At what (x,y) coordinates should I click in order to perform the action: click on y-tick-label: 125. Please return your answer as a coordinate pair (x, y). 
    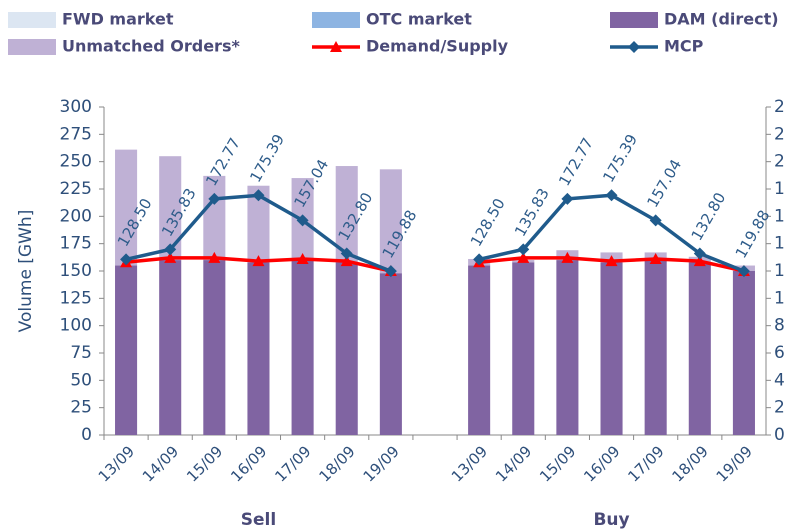
    Looking at the image, I should click on (76, 298).